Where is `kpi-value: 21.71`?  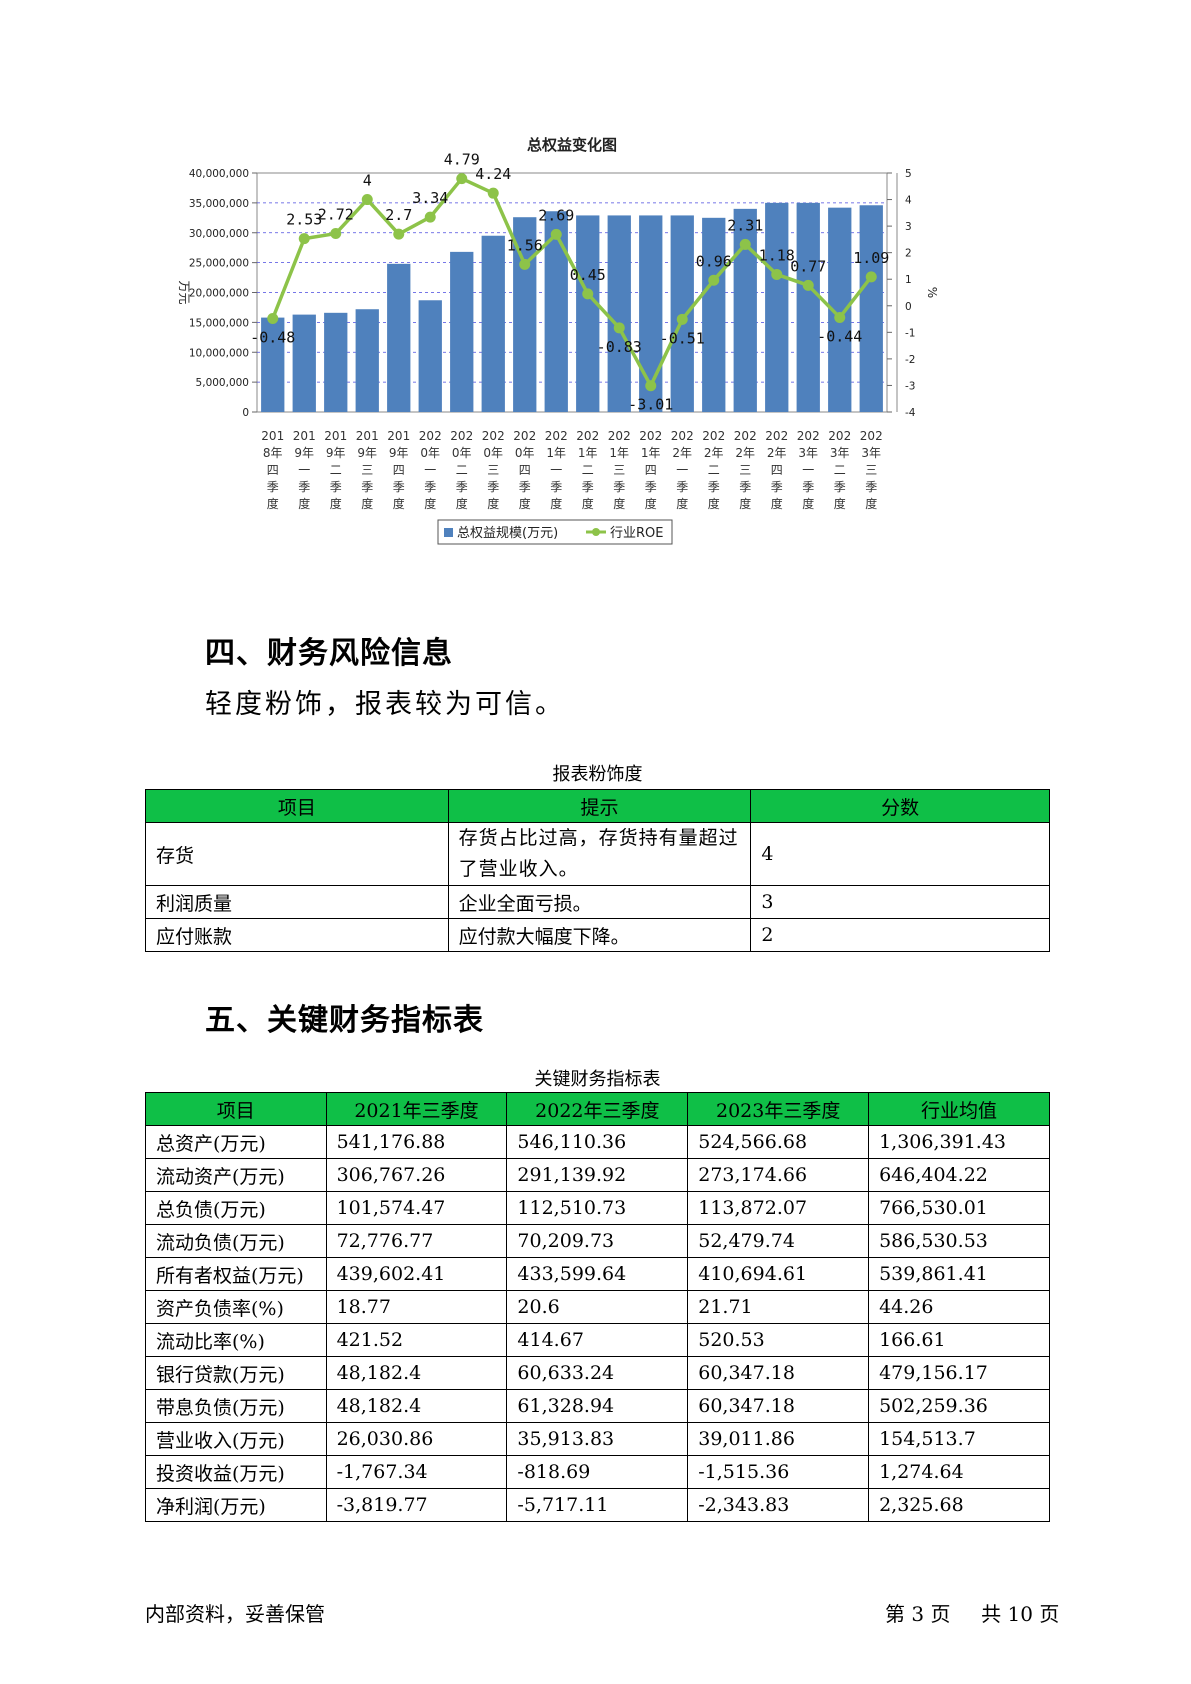
kpi-value: 21.71 is located at coordinates (778, 1307).